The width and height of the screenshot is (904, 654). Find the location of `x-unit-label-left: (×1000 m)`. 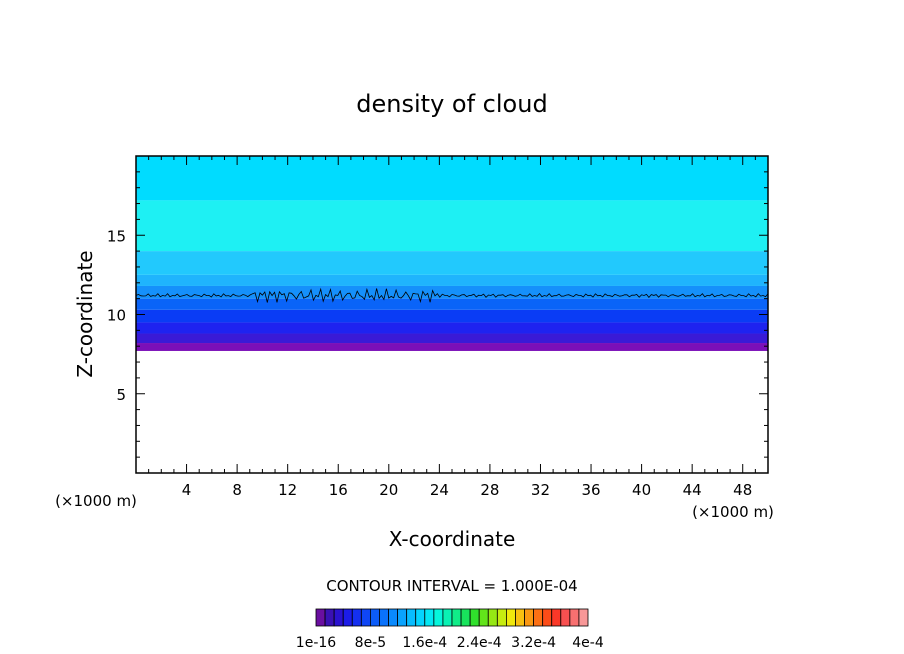

x-unit-label-left: (×1000 m) is located at coordinates (96, 501).